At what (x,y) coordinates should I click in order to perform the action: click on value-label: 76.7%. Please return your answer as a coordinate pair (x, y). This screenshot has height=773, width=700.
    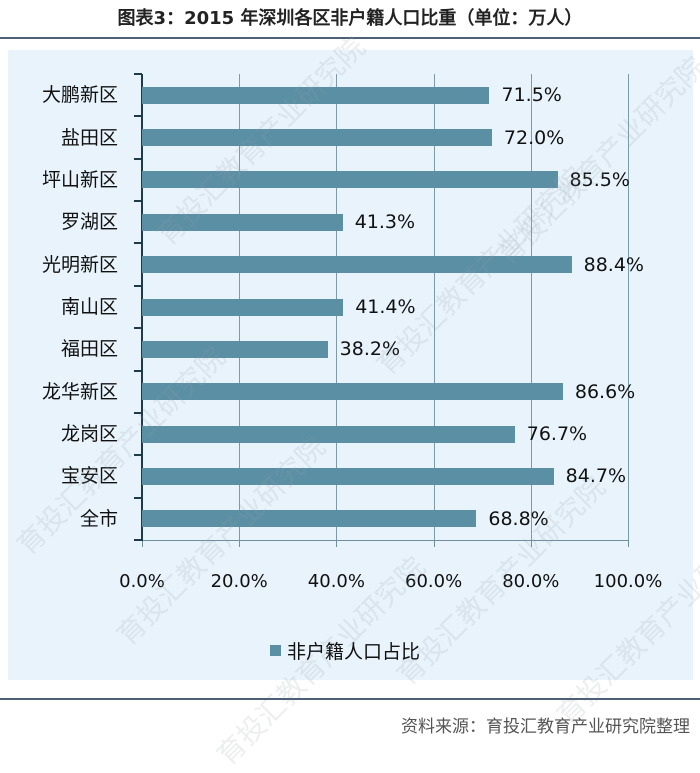
    Looking at the image, I should click on (557, 434).